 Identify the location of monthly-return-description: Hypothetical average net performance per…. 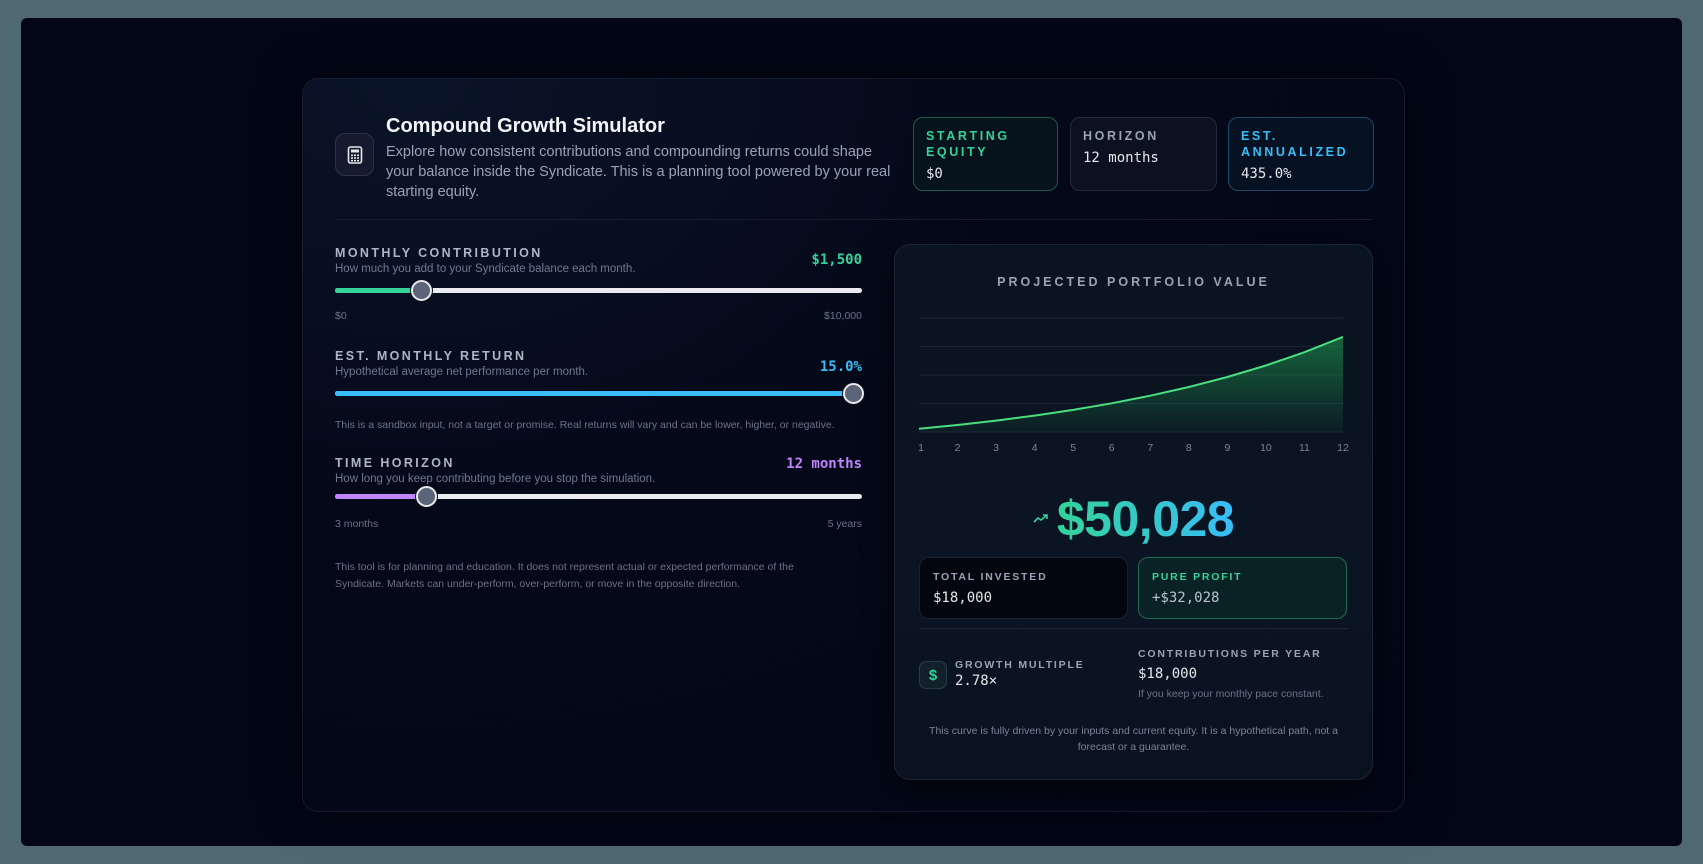
(462, 372).